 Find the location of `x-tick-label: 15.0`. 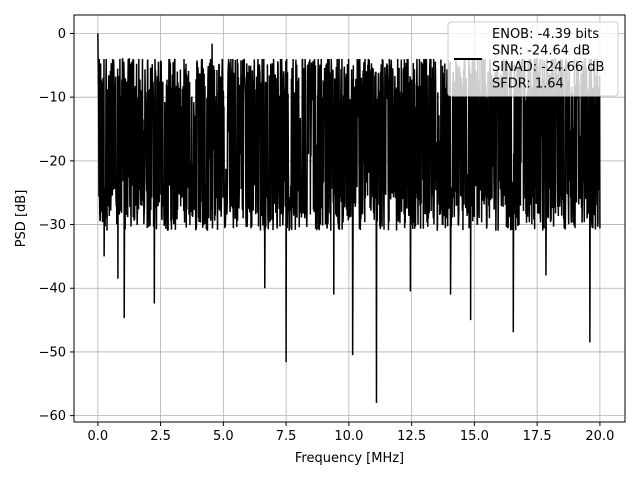

x-tick-label: 15.0 is located at coordinates (474, 436).